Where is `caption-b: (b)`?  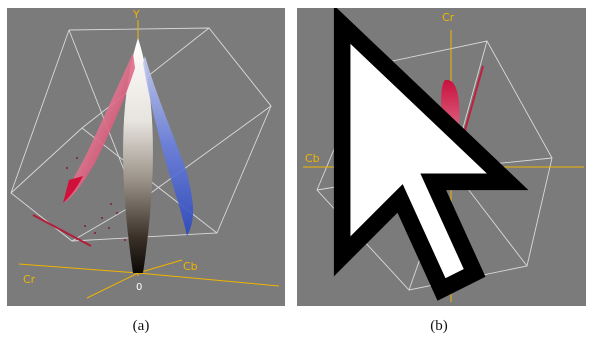
caption-b: (b) is located at coordinates (439, 326).